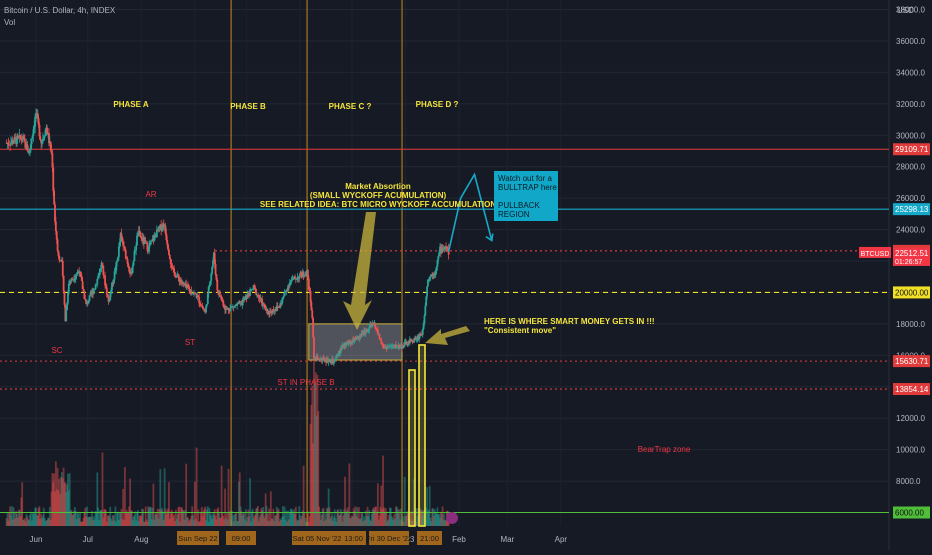 This screenshot has width=932, height=555. I want to click on price-tick-32000: 32000.0, so click(910, 104).